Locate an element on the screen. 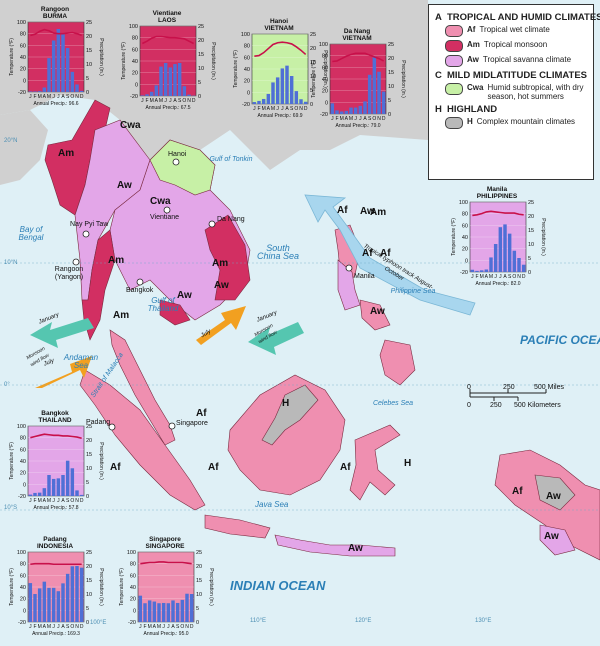 This screenshot has height=646, width=600. graticule-label: 20°N is located at coordinates (11, 141).